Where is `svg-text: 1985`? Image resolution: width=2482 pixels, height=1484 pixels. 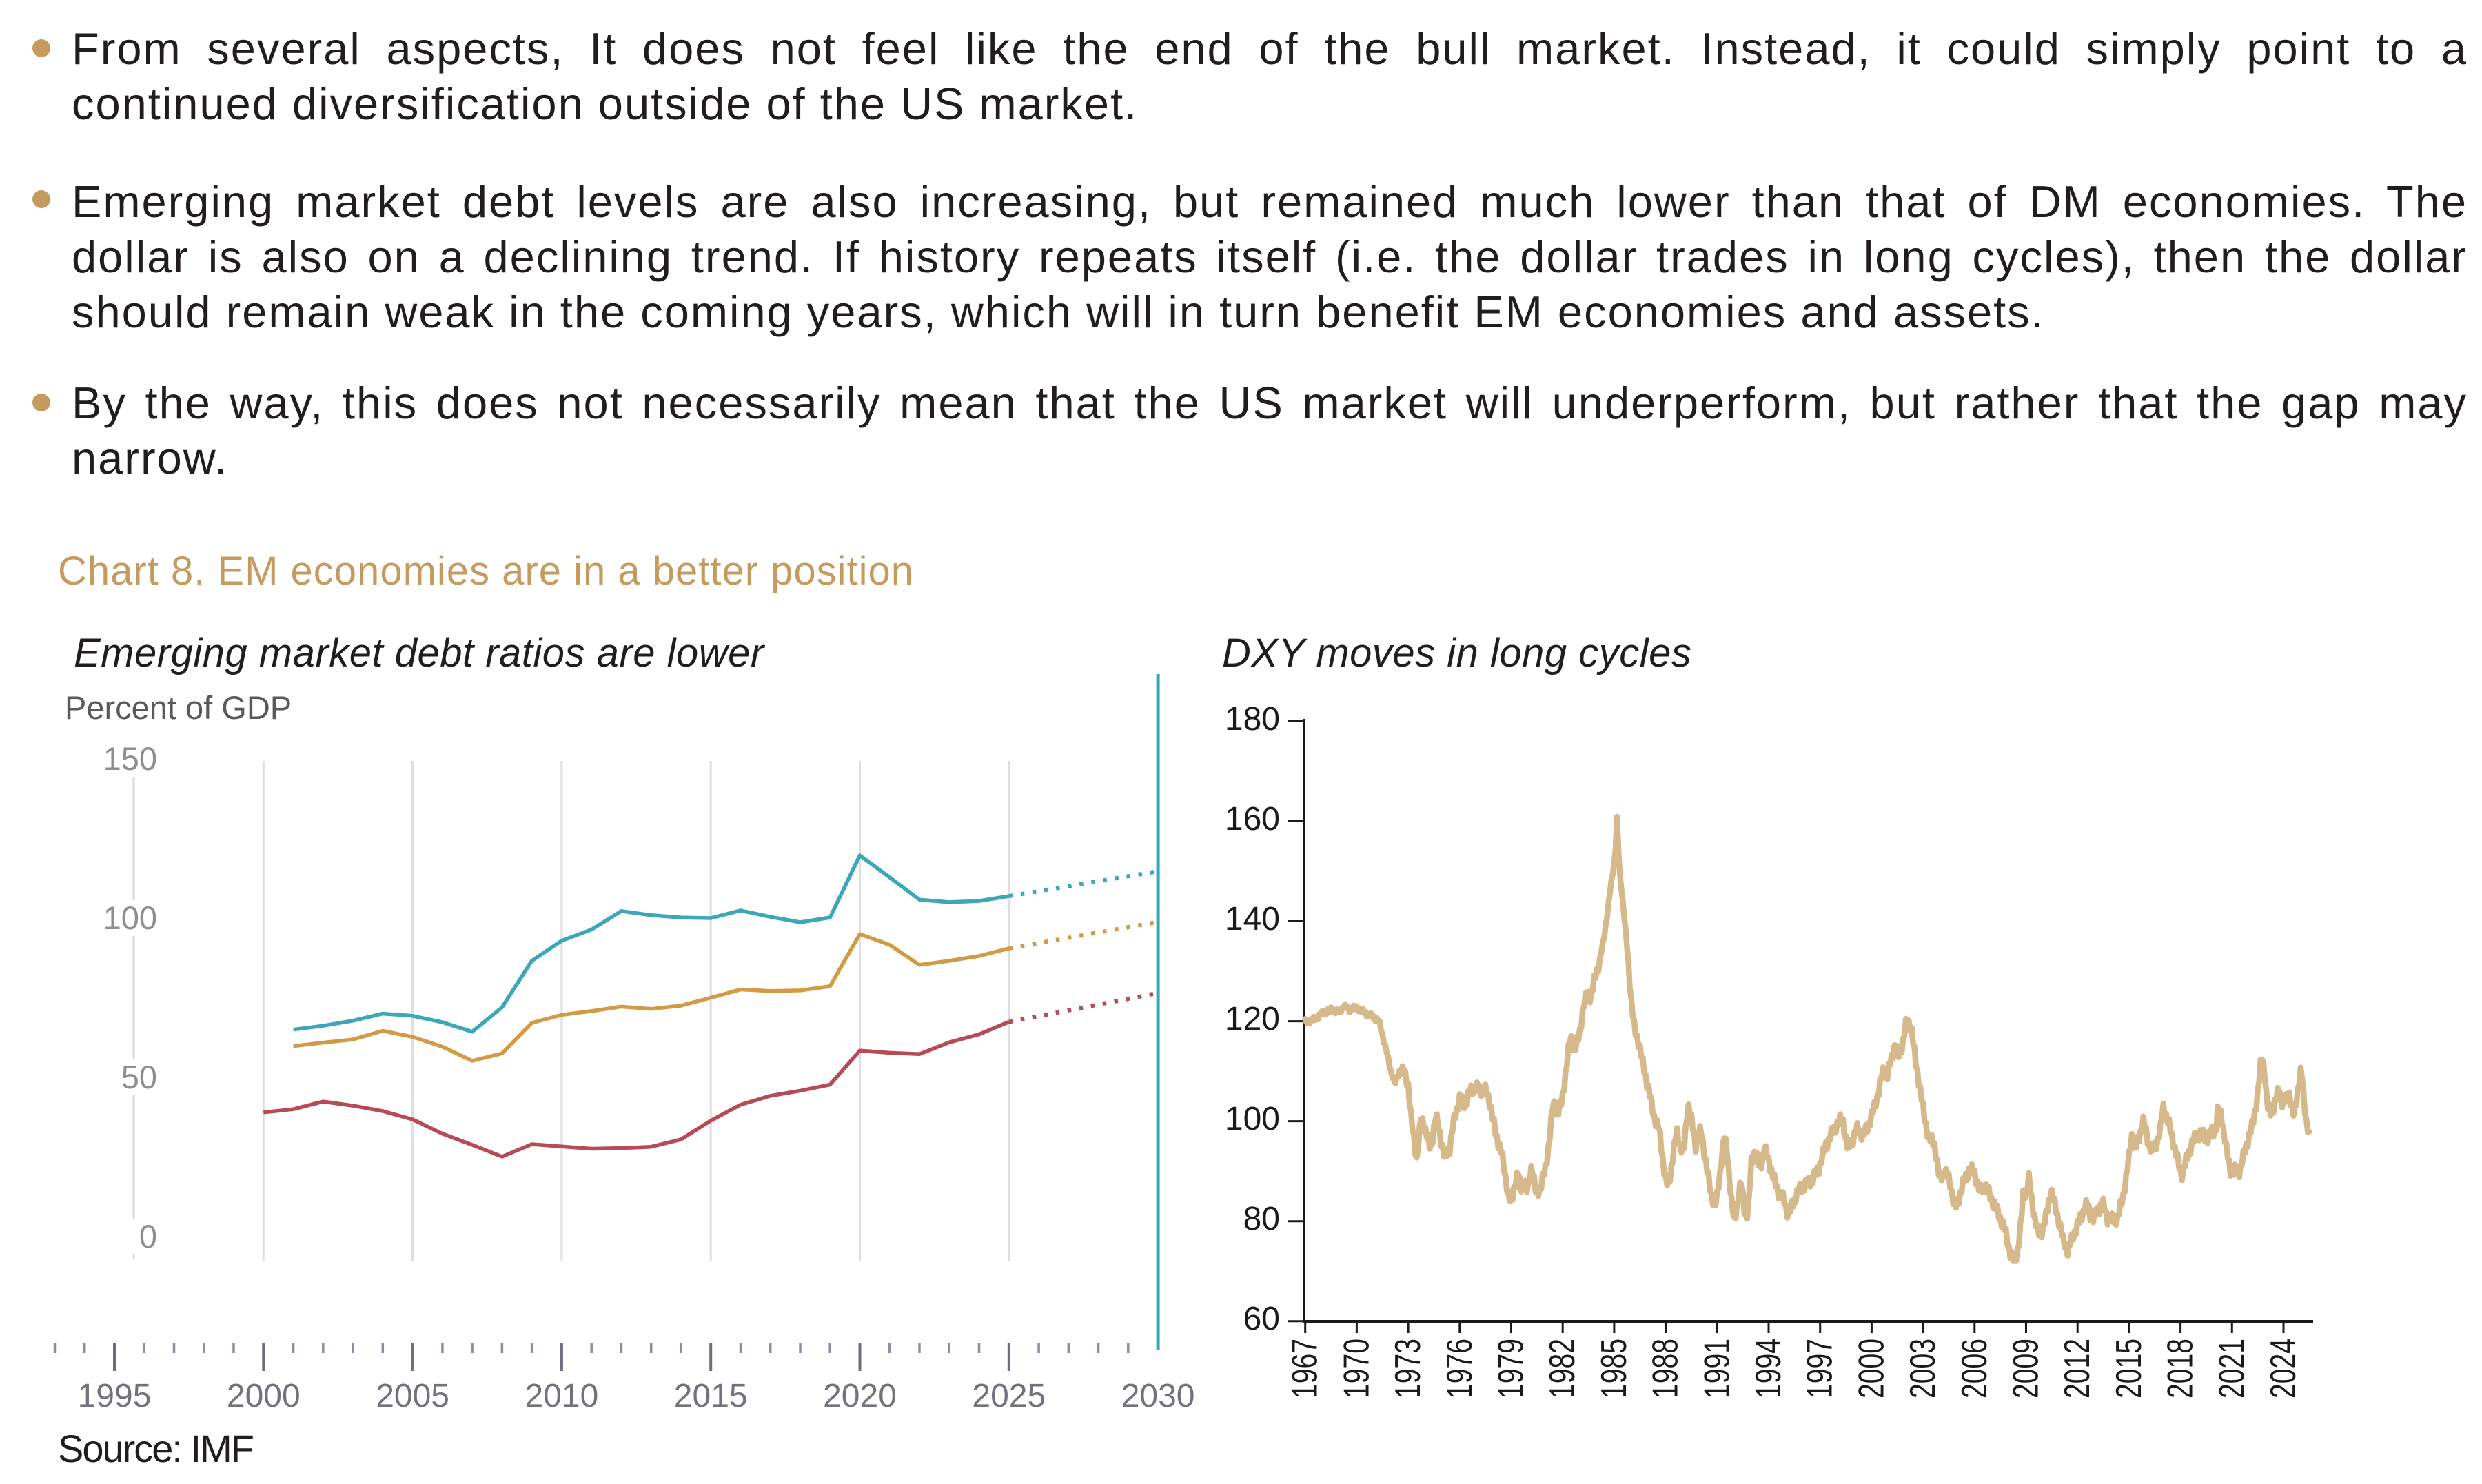
svg-text: 1985 is located at coordinates (1614, 1369).